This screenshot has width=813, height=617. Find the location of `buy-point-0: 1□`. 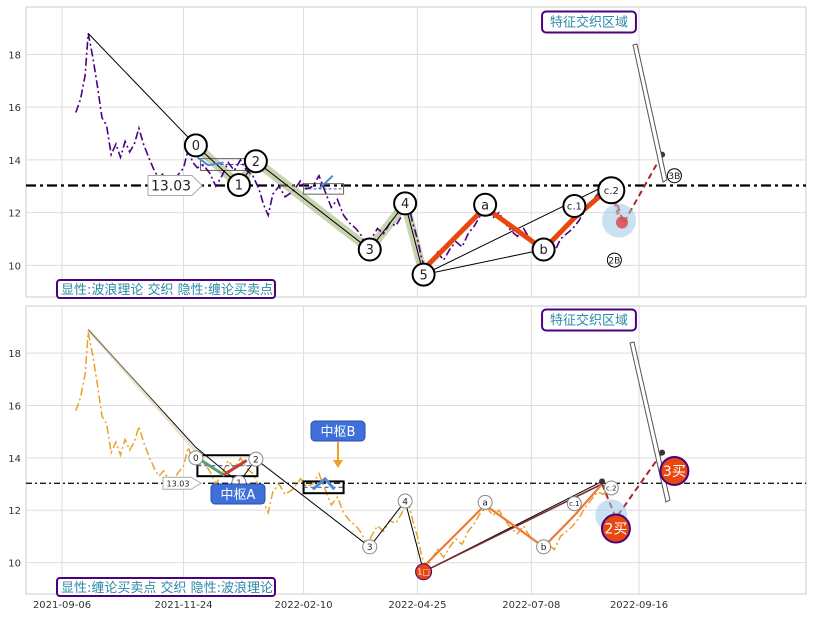

buy-point-0: 1□ is located at coordinates (423, 572).